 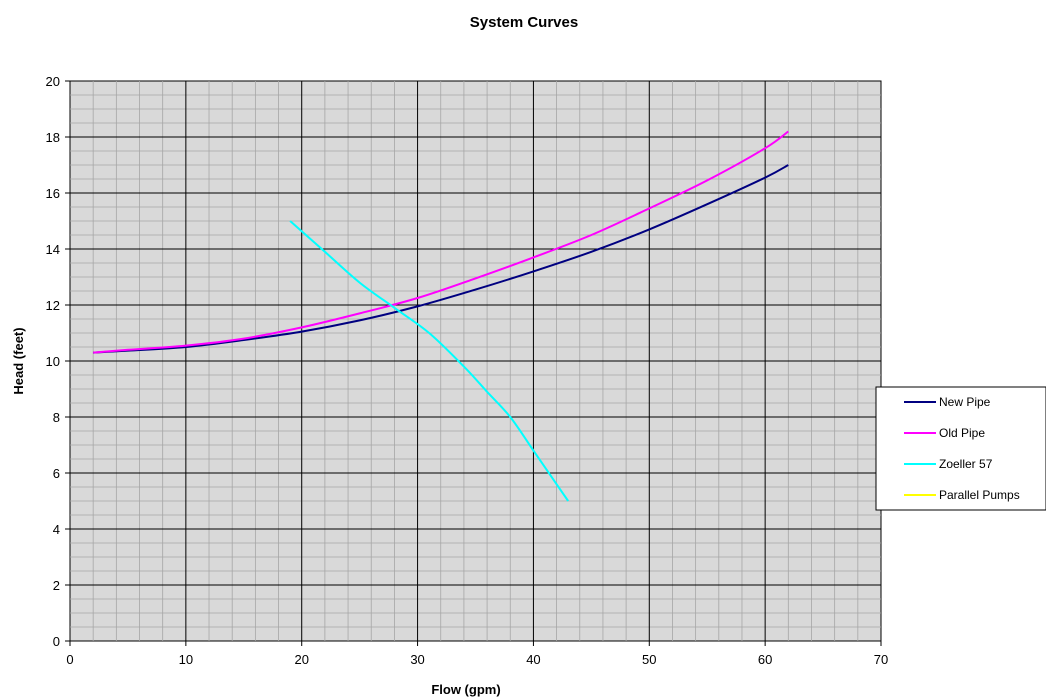 What do you see at coordinates (533, 659) in the screenshot?
I see `x-tick-label: 40` at bounding box center [533, 659].